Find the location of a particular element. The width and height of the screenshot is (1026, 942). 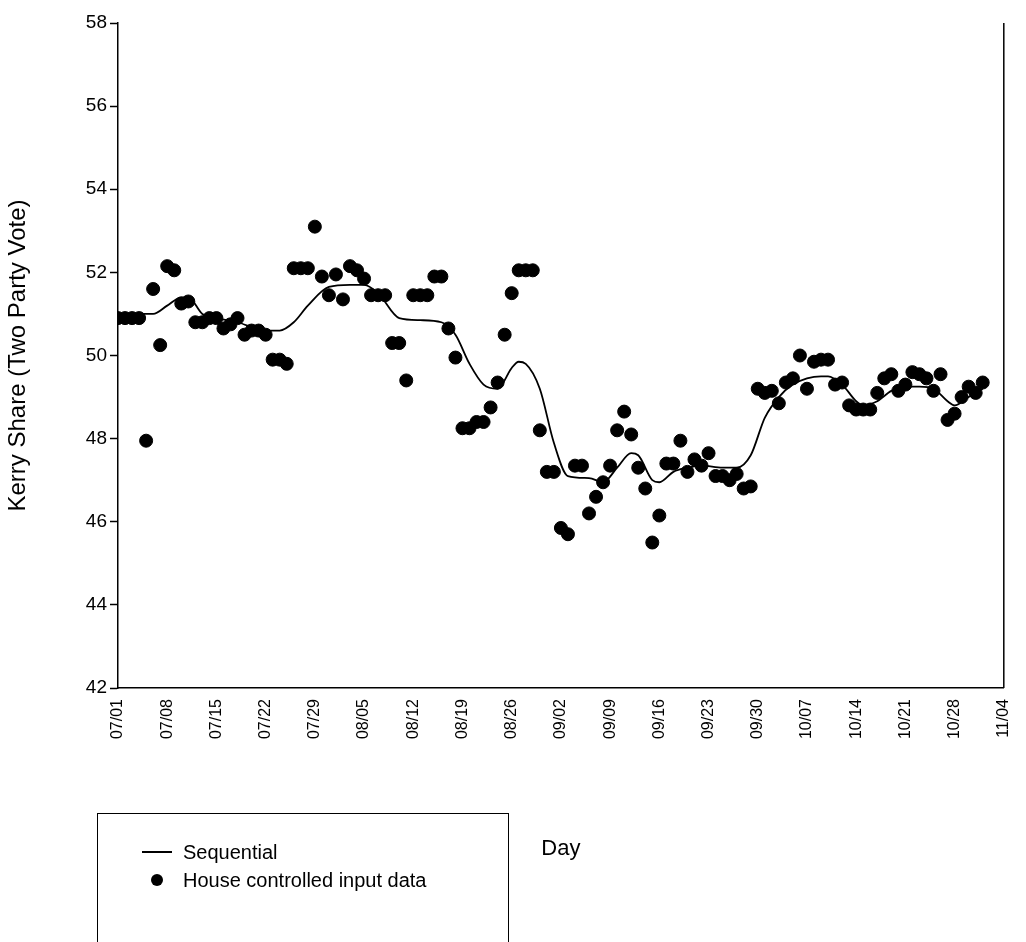

x-tick-label: 07/22 is located at coordinates (265, 719).